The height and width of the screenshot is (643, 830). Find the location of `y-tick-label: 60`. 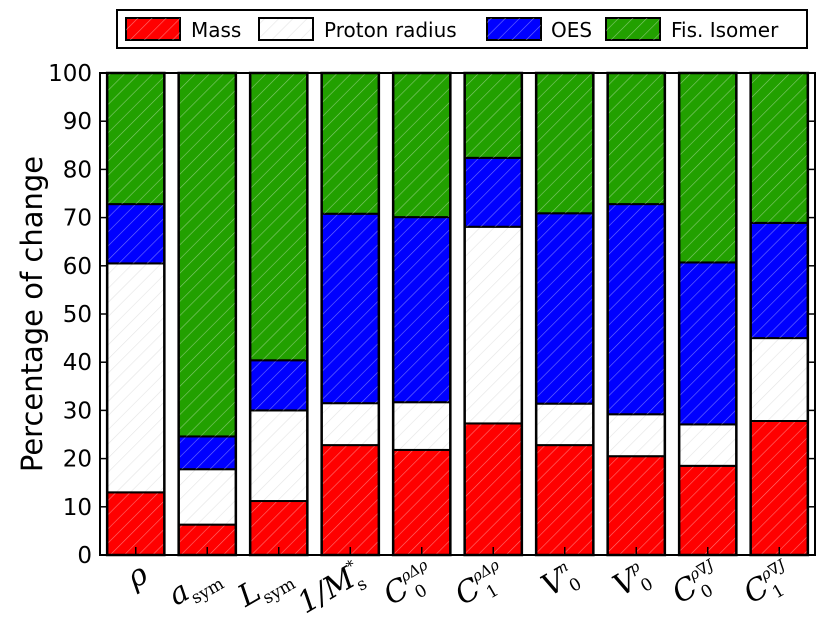

y-tick-label: 60 is located at coordinates (77, 267).